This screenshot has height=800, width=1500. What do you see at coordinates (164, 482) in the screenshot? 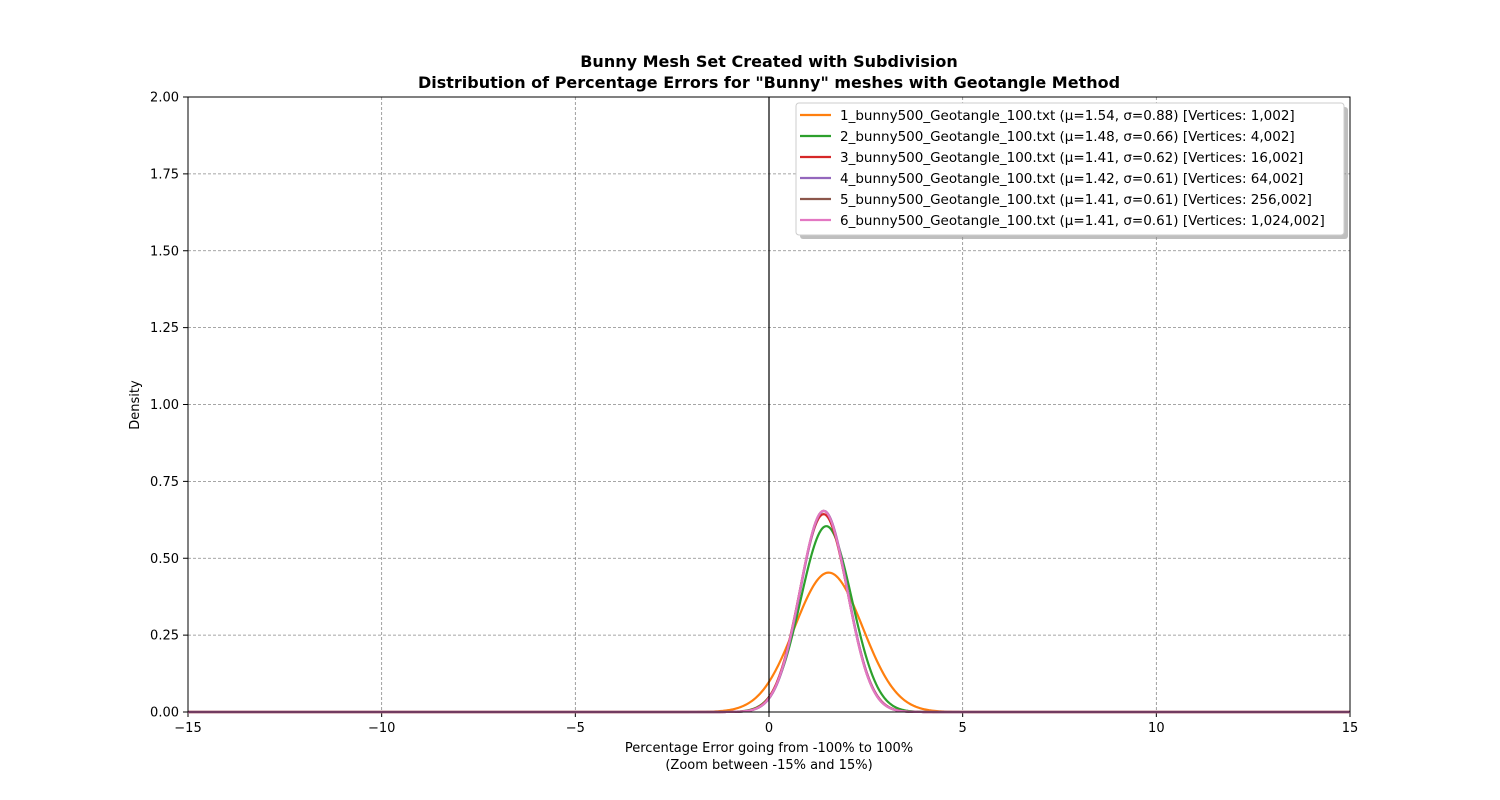
I see `y-tick-label: 0.75` at bounding box center [164, 482].